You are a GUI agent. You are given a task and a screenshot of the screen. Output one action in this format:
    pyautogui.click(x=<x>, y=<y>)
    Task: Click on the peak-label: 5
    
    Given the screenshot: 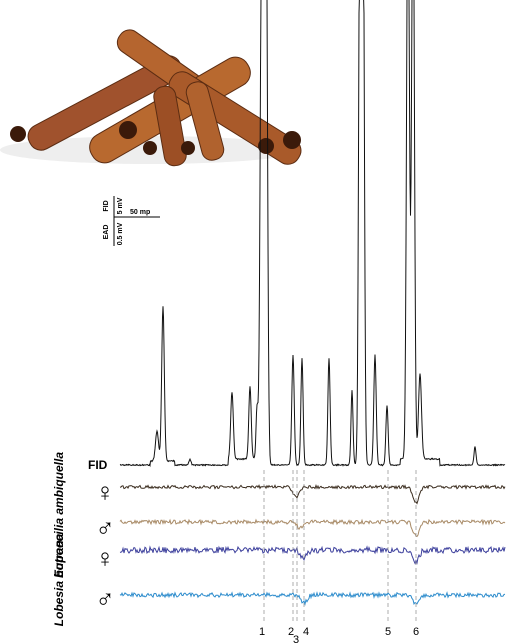 What is the action you would take?
    pyautogui.click(x=388, y=632)
    